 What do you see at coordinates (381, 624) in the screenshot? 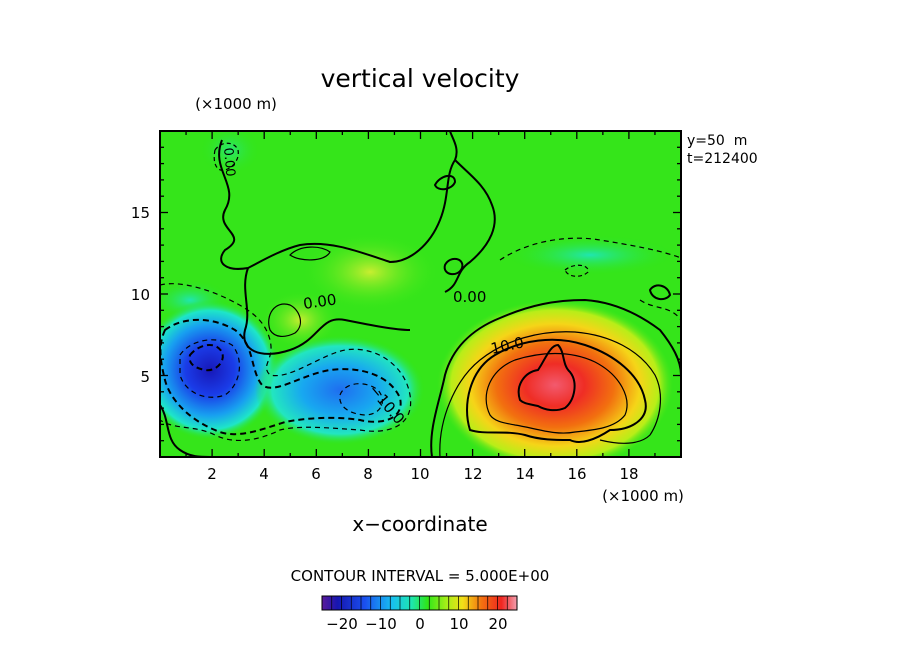
I see `colorbar-tick-label: −10` at bounding box center [381, 624].